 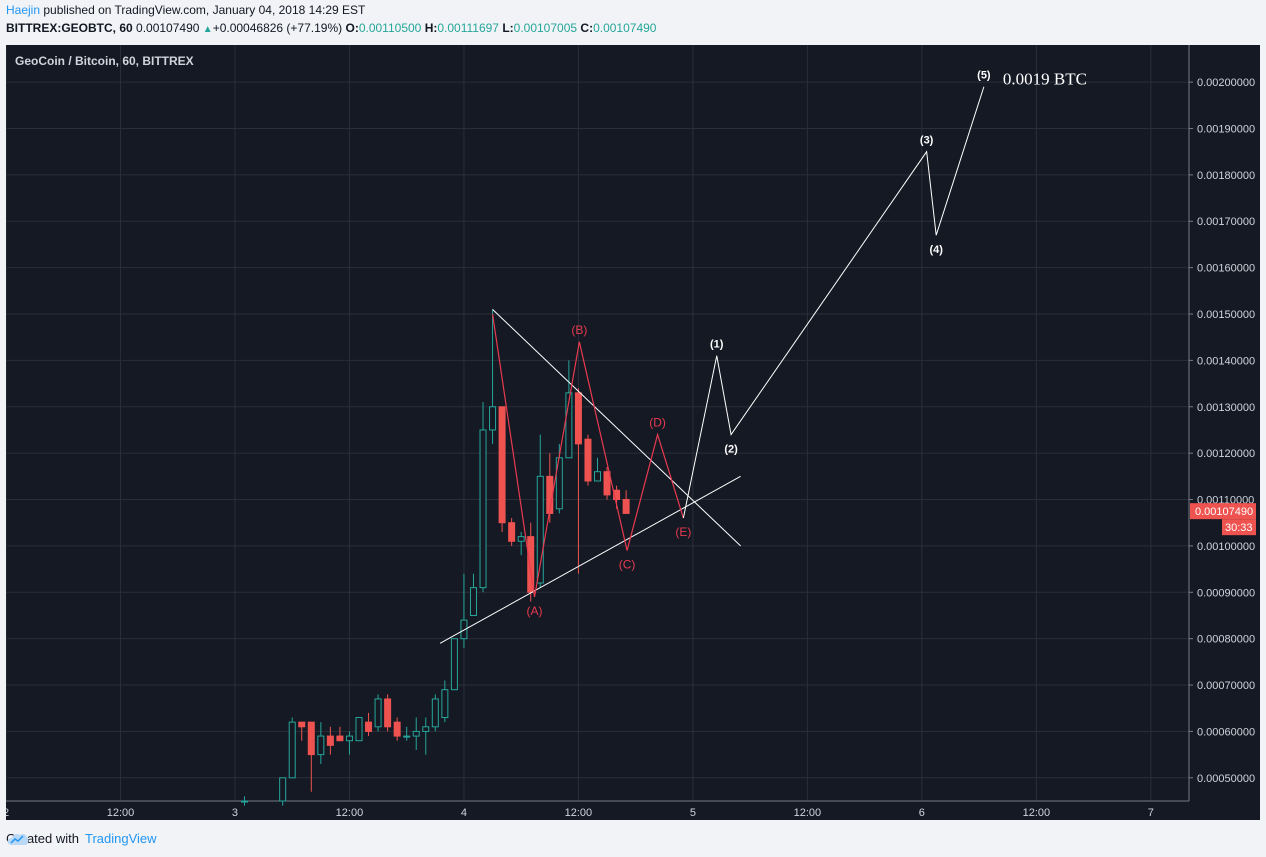 I want to click on trendline-upper, so click(x=616, y=428).